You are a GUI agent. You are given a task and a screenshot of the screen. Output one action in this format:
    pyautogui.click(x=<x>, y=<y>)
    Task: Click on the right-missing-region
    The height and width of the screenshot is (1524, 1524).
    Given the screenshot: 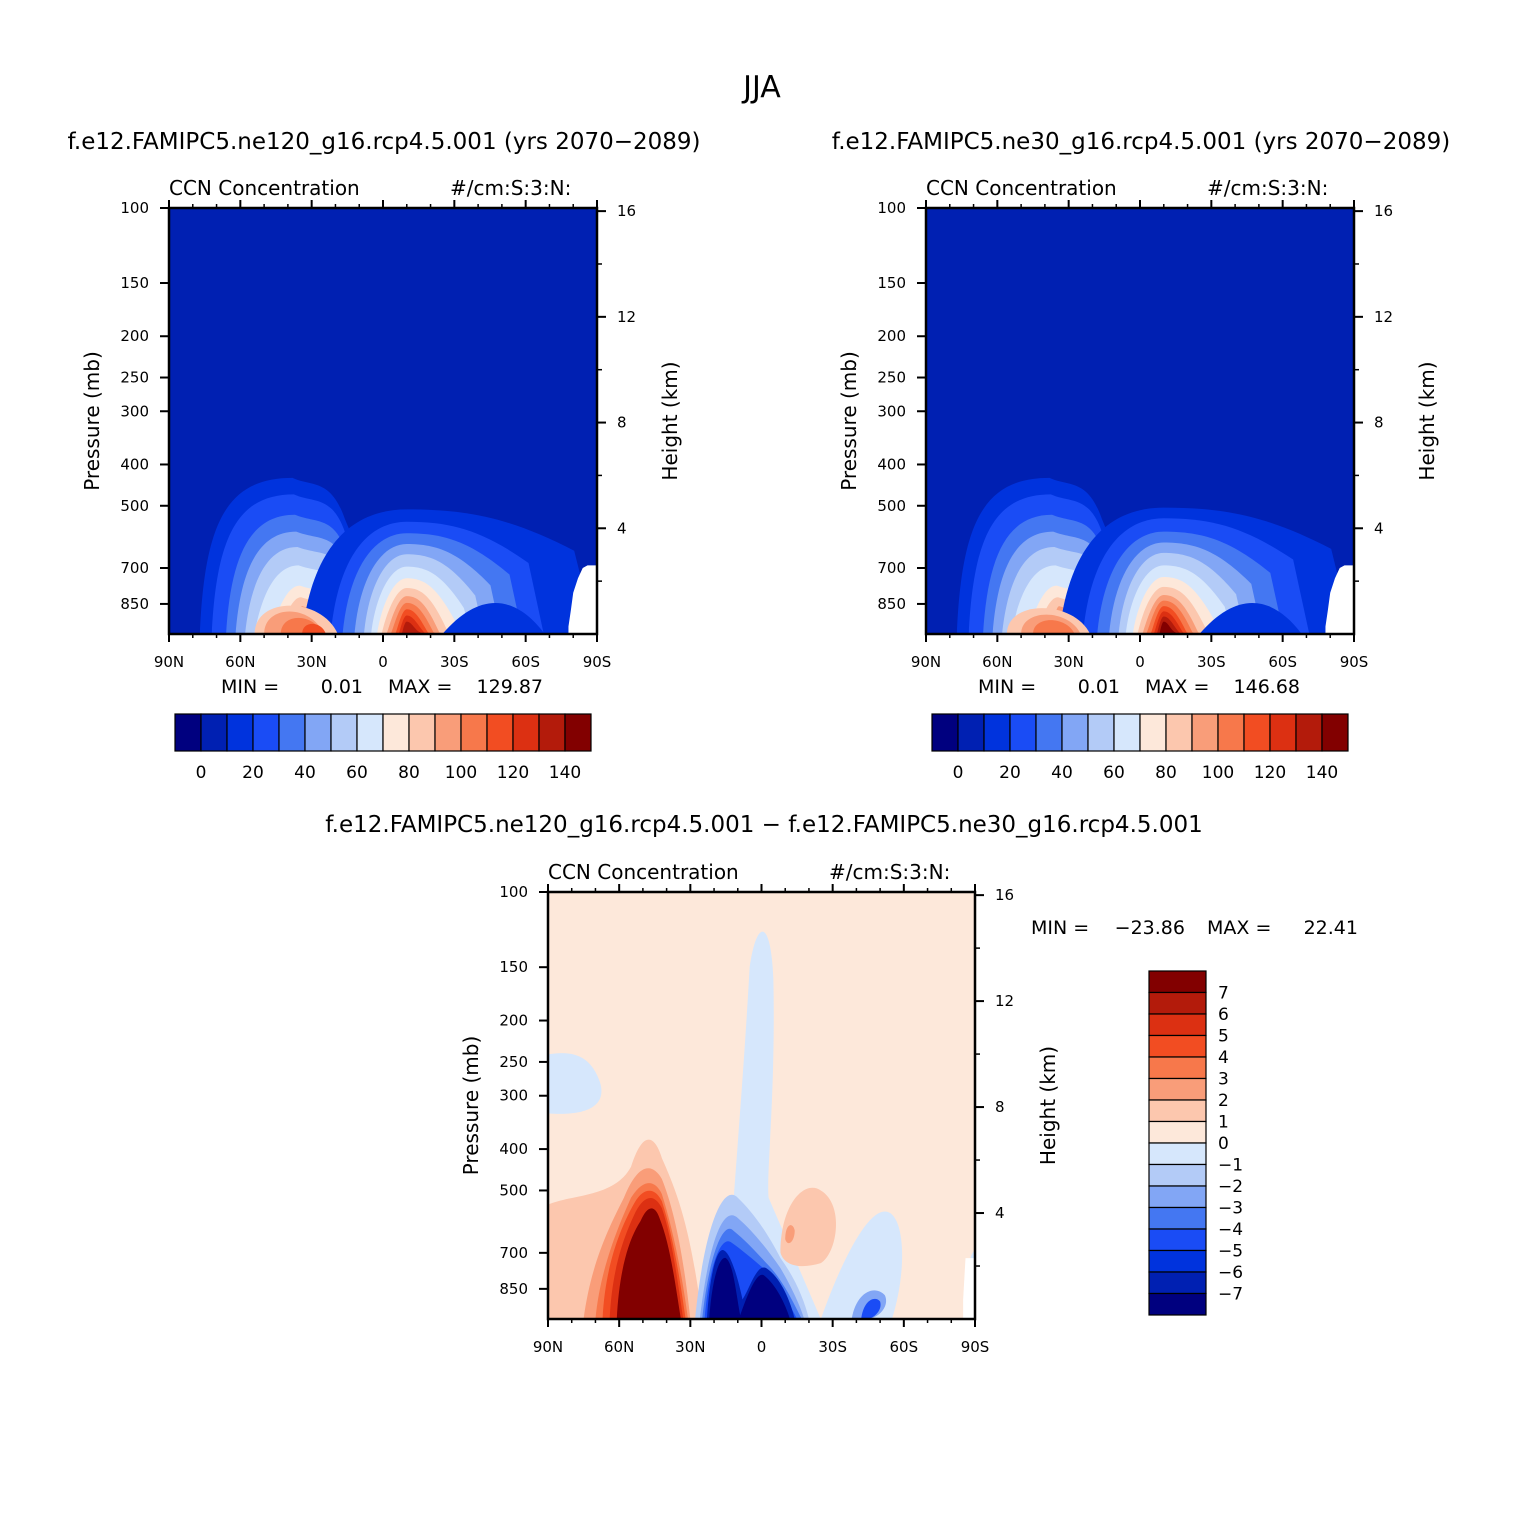 What is the action you would take?
    pyautogui.click(x=1339, y=599)
    